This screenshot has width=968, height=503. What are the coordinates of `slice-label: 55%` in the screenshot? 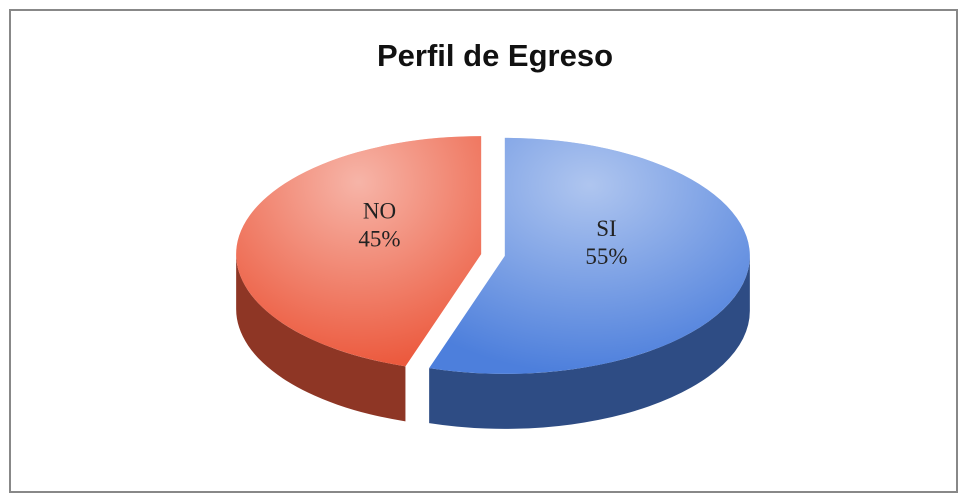 It's located at (606, 256).